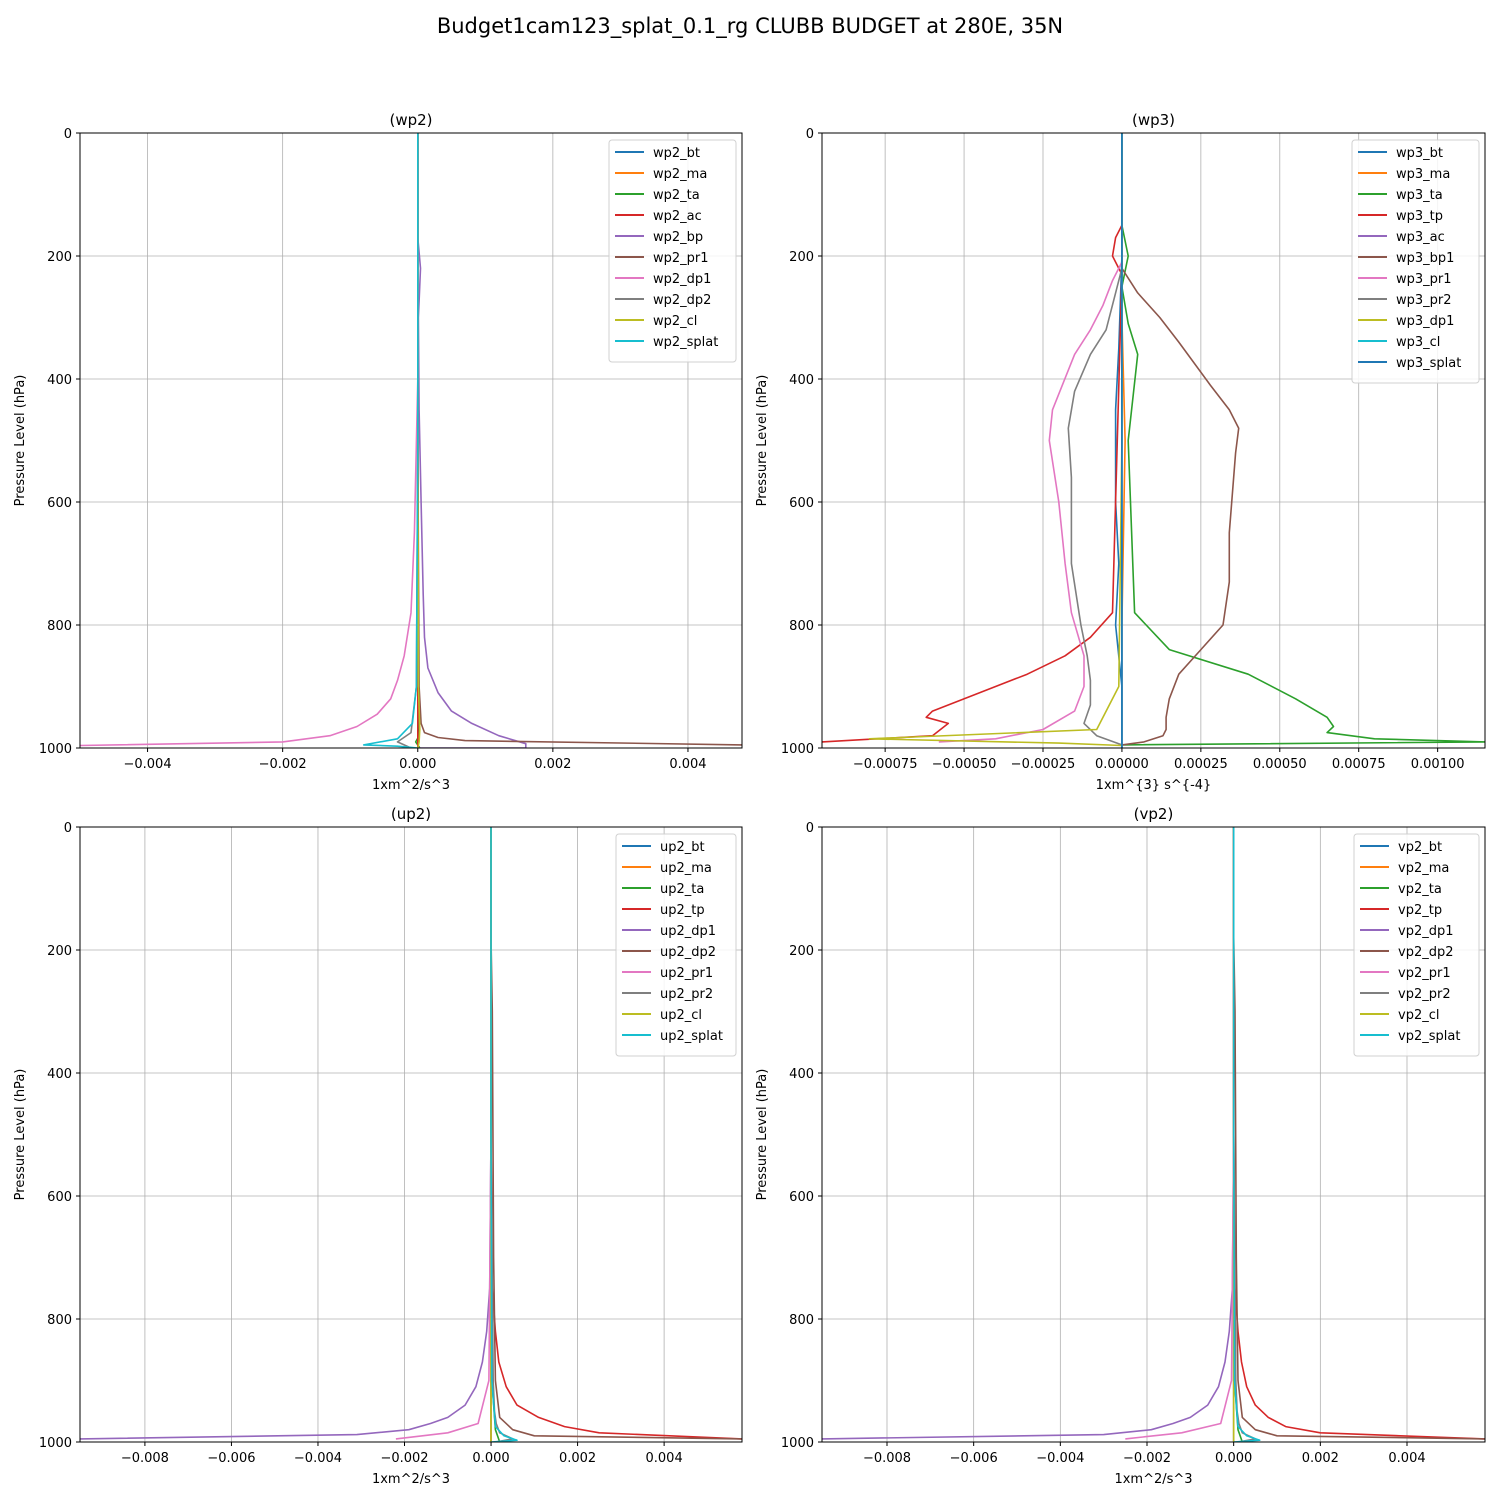 The image size is (1500, 1500). What do you see at coordinates (147, 764) in the screenshot?
I see `x-tick-label: −0.004` at bounding box center [147, 764].